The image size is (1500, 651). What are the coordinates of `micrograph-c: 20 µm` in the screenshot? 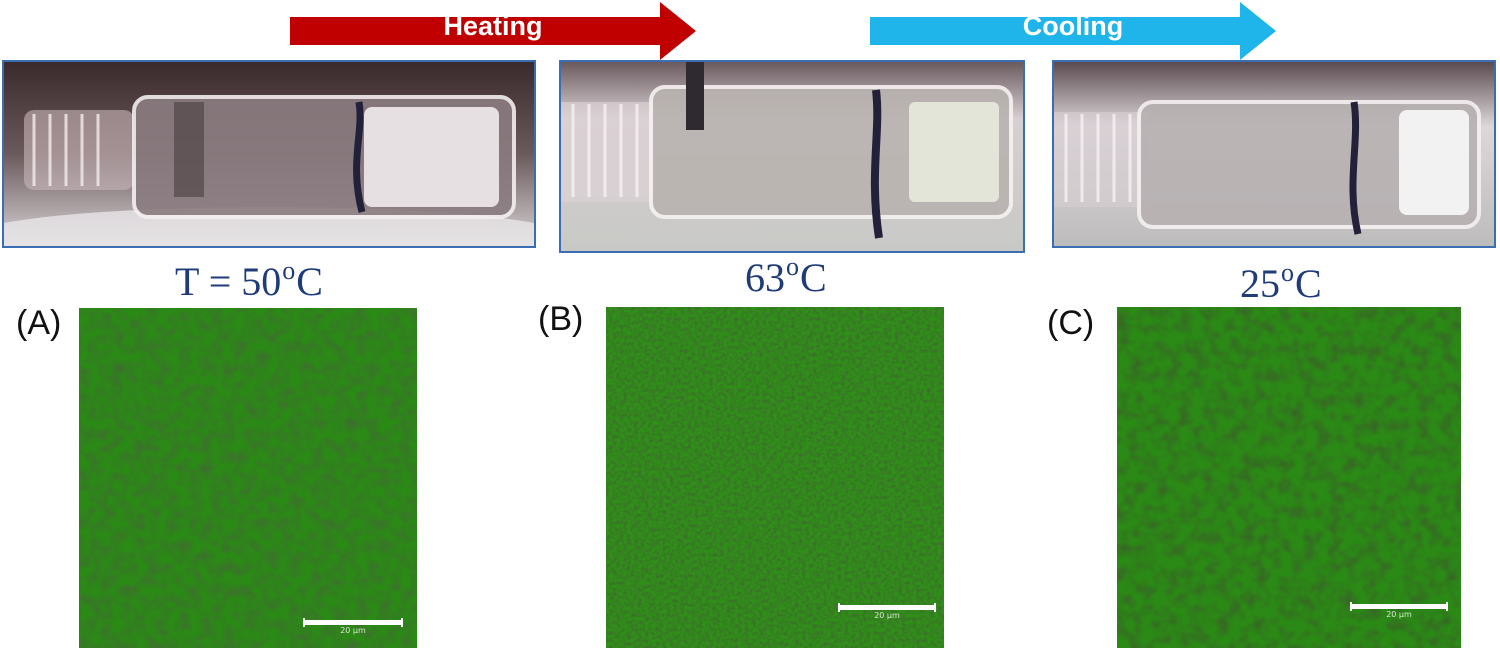 It's located at (1289, 477).